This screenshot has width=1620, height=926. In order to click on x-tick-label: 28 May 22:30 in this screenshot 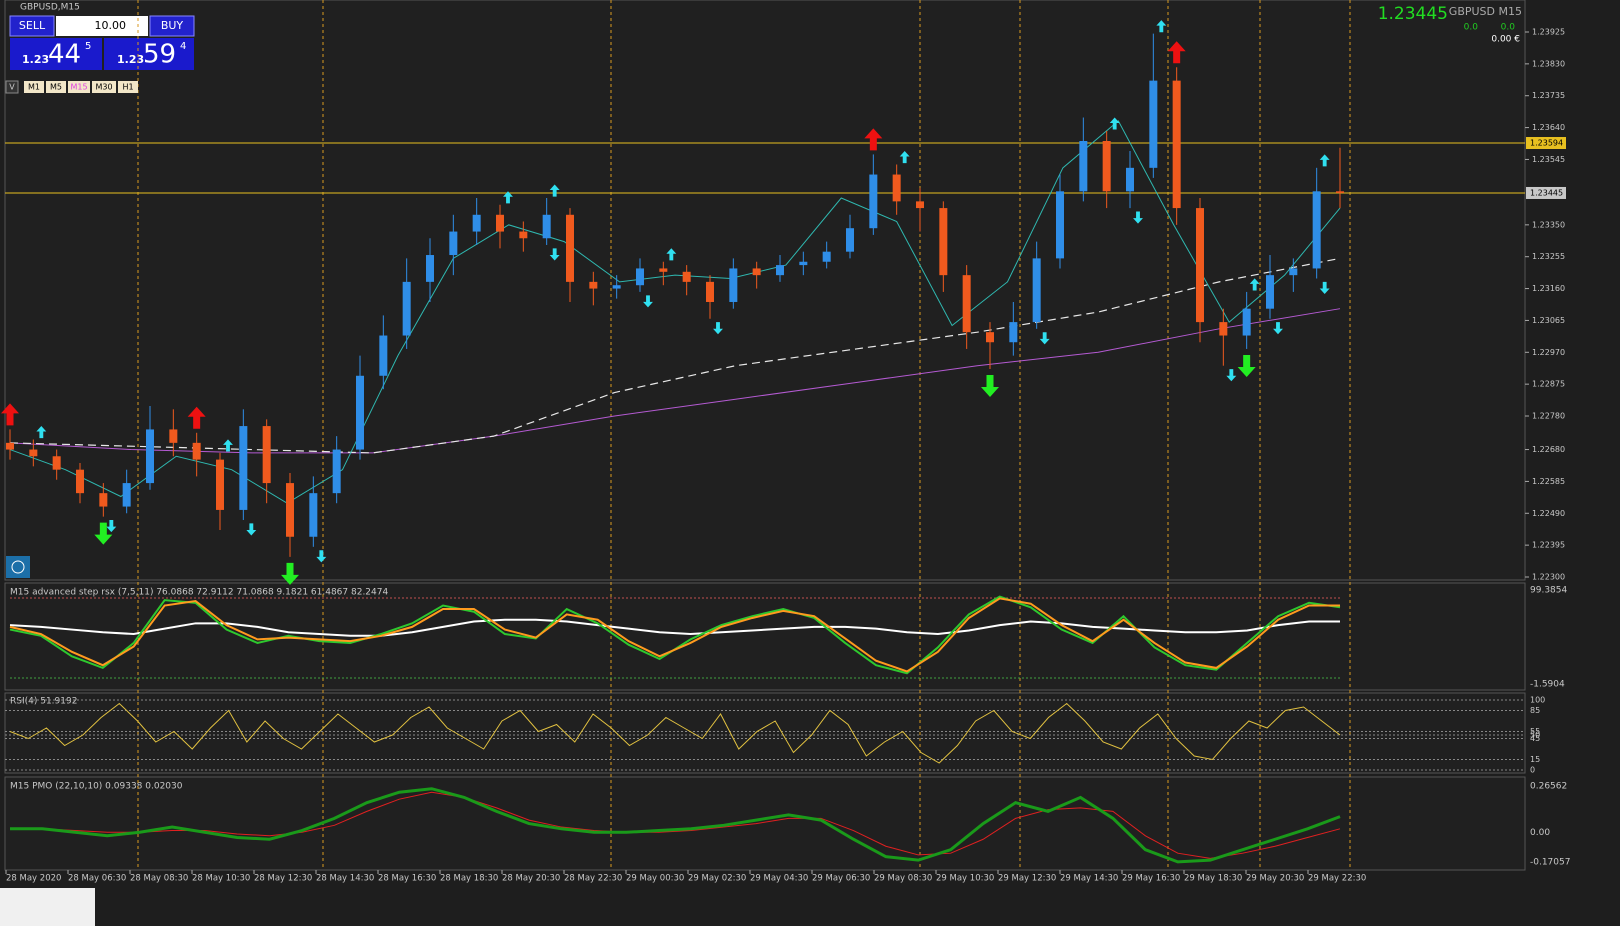, I will do `click(593, 879)`.